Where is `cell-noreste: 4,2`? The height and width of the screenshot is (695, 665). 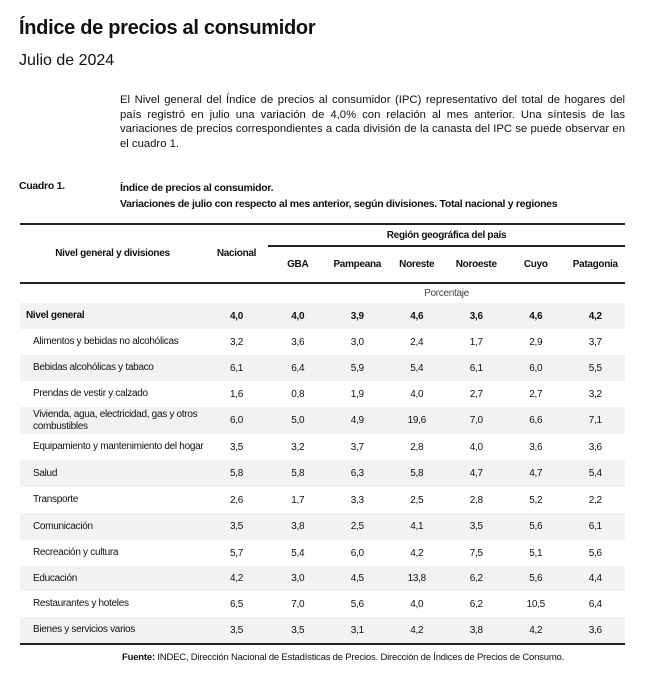
cell-noreste: 4,2 is located at coordinates (417, 630).